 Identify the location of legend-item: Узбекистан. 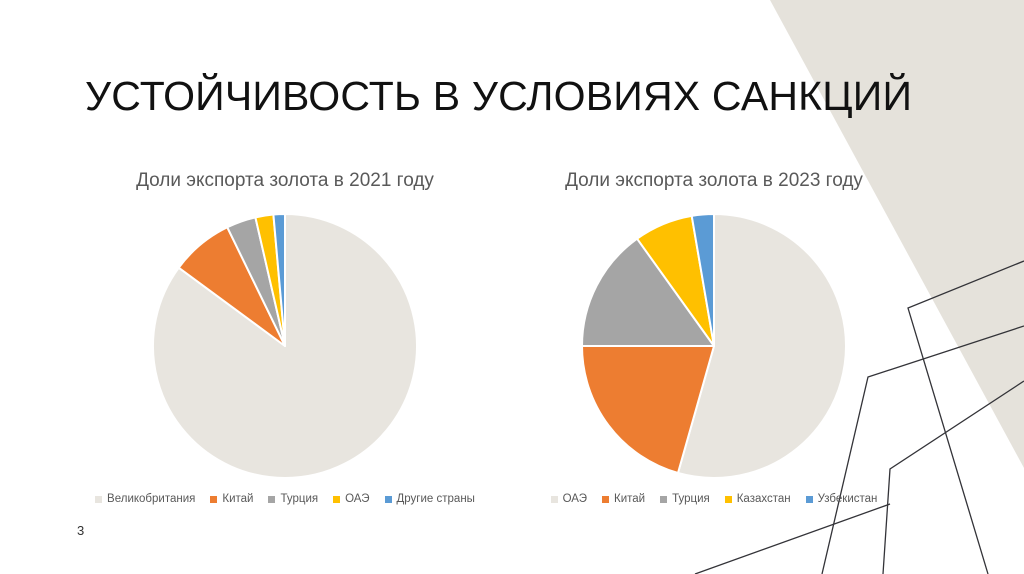
(841, 499).